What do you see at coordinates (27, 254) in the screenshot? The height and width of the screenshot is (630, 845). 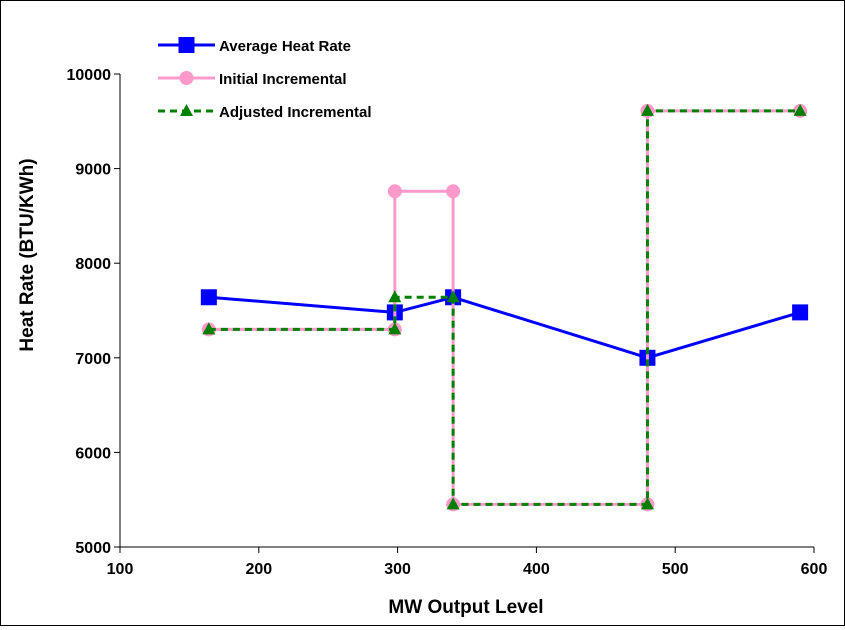 I see `y-axis-label: Heat Rate (BTU/KWh)` at bounding box center [27, 254].